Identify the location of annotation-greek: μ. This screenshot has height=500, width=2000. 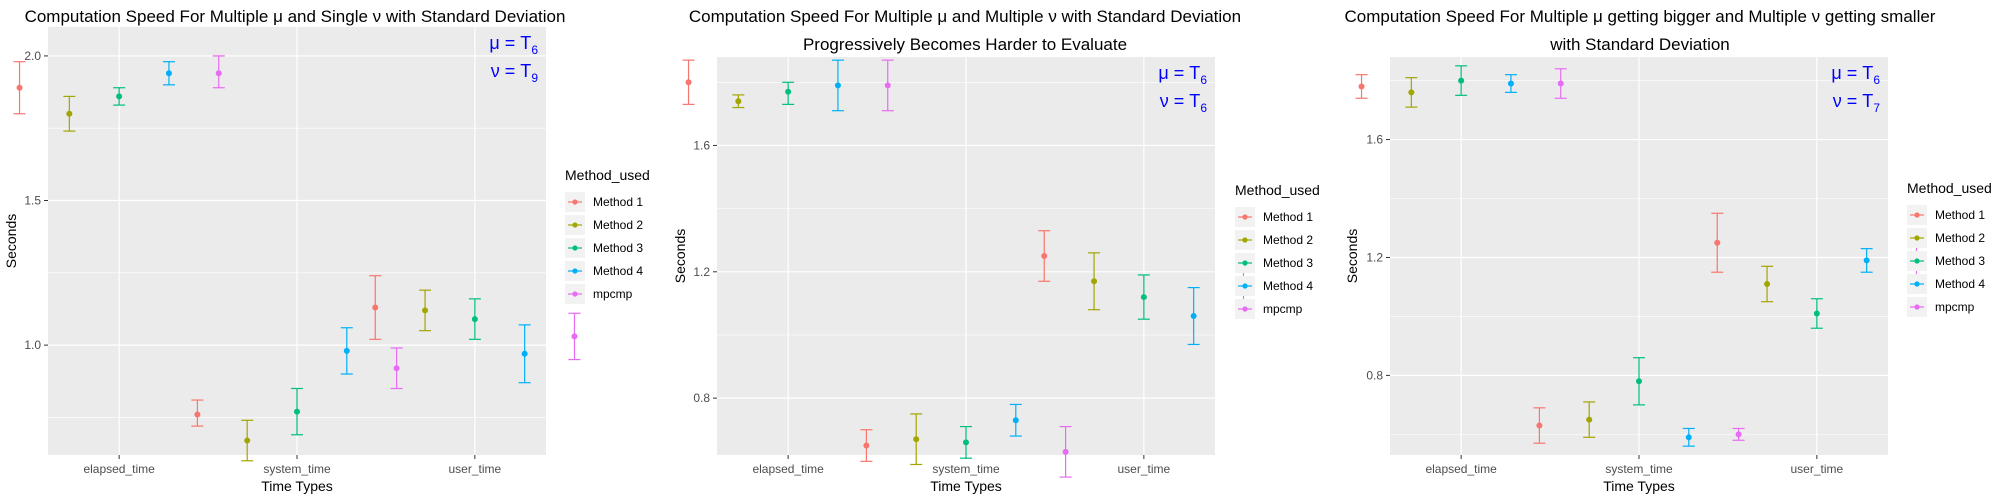
(1163, 73).